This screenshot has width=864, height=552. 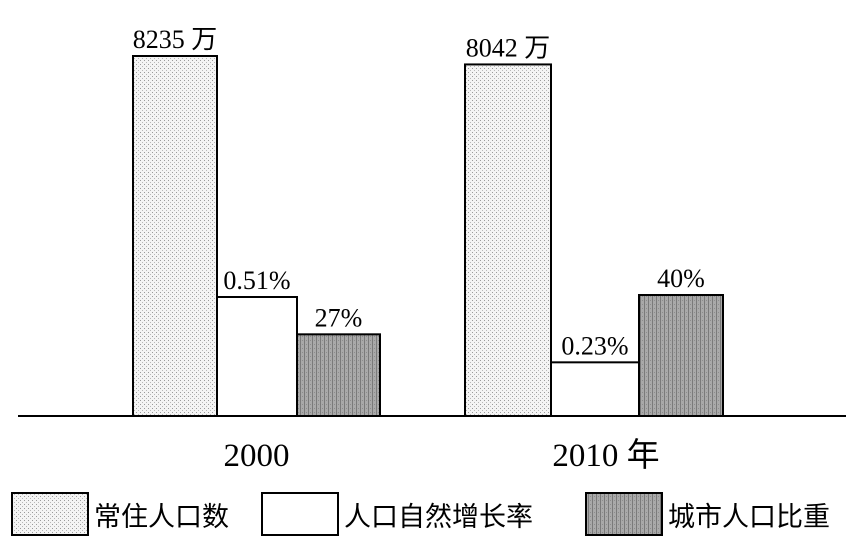 What do you see at coordinates (438, 517) in the screenshot?
I see `legend-label-2: 人口自然增长率` at bounding box center [438, 517].